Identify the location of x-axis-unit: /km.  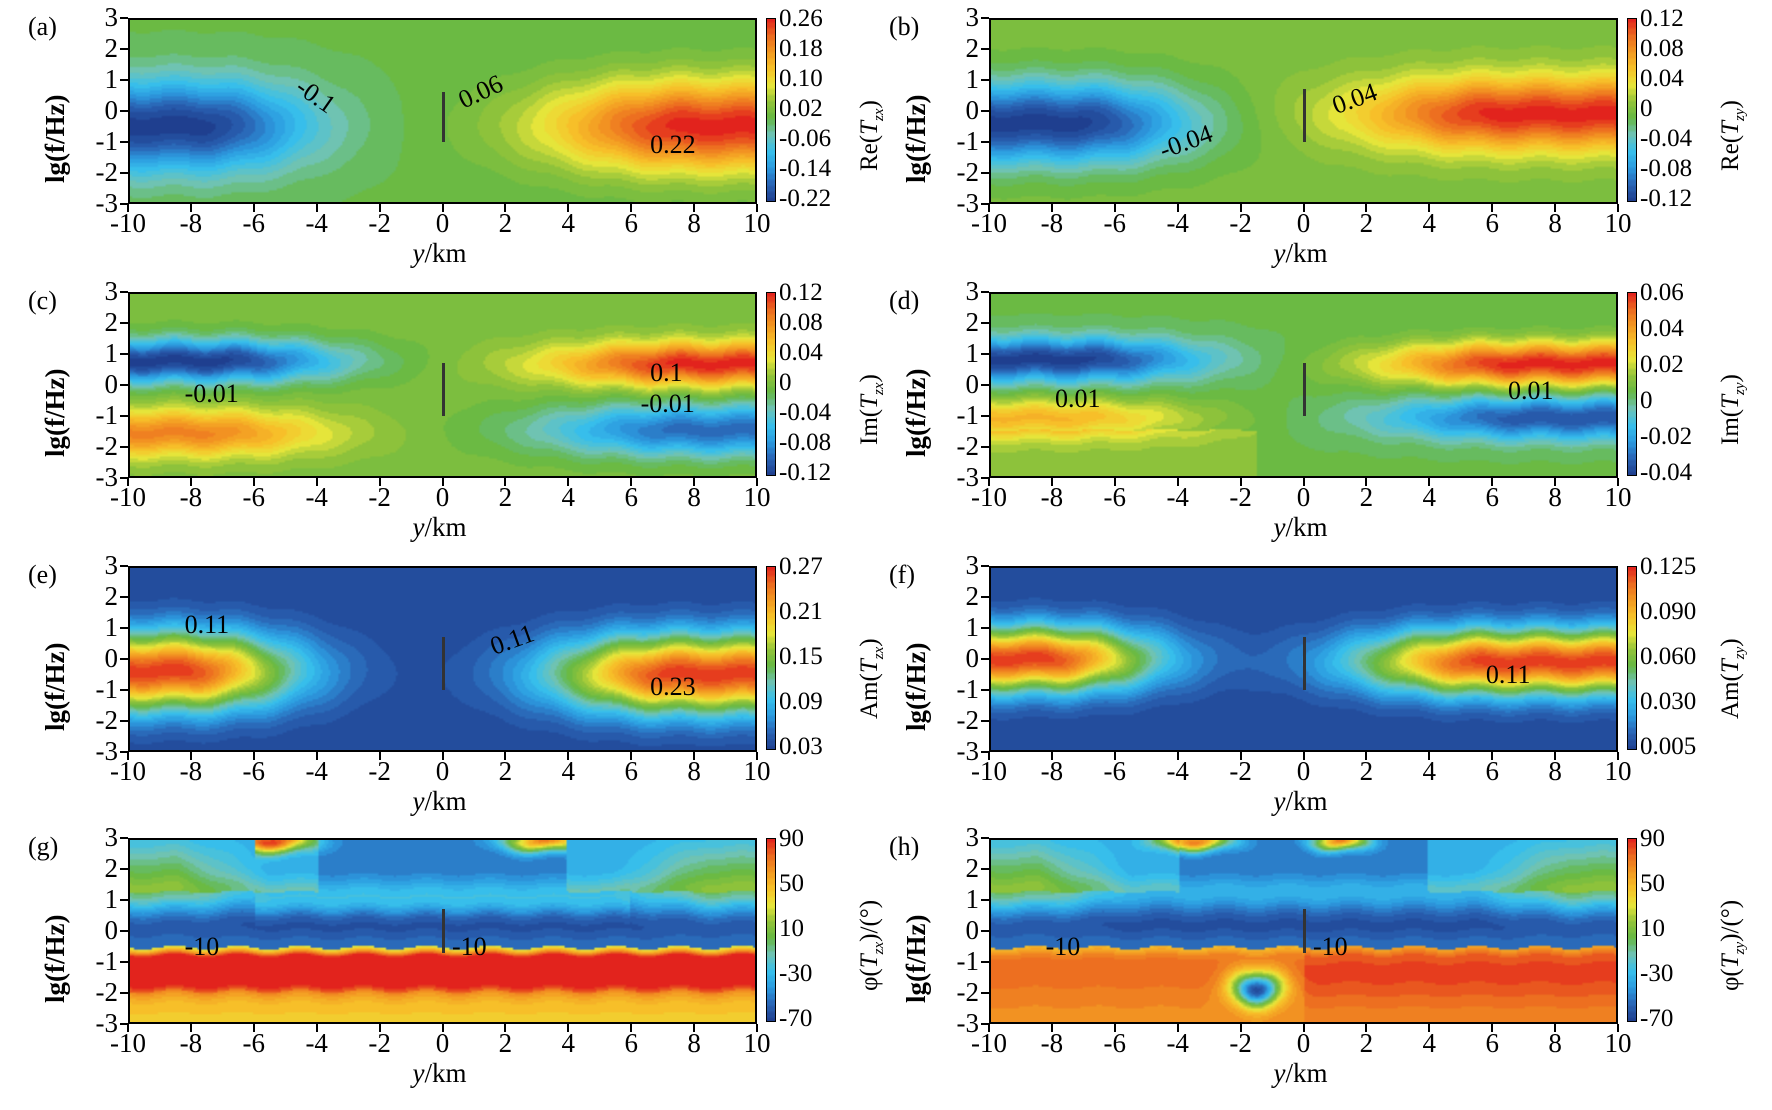
(1306, 1073).